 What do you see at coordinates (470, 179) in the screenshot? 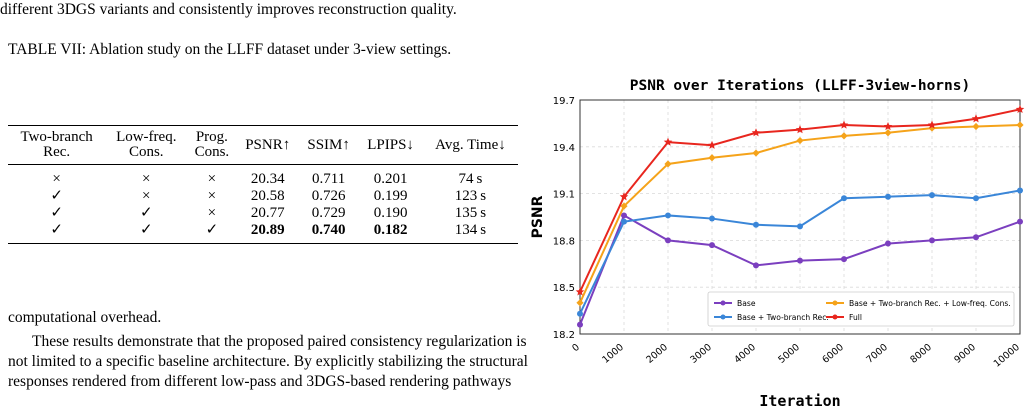
I see `table-cell: 74 s` at bounding box center [470, 179].